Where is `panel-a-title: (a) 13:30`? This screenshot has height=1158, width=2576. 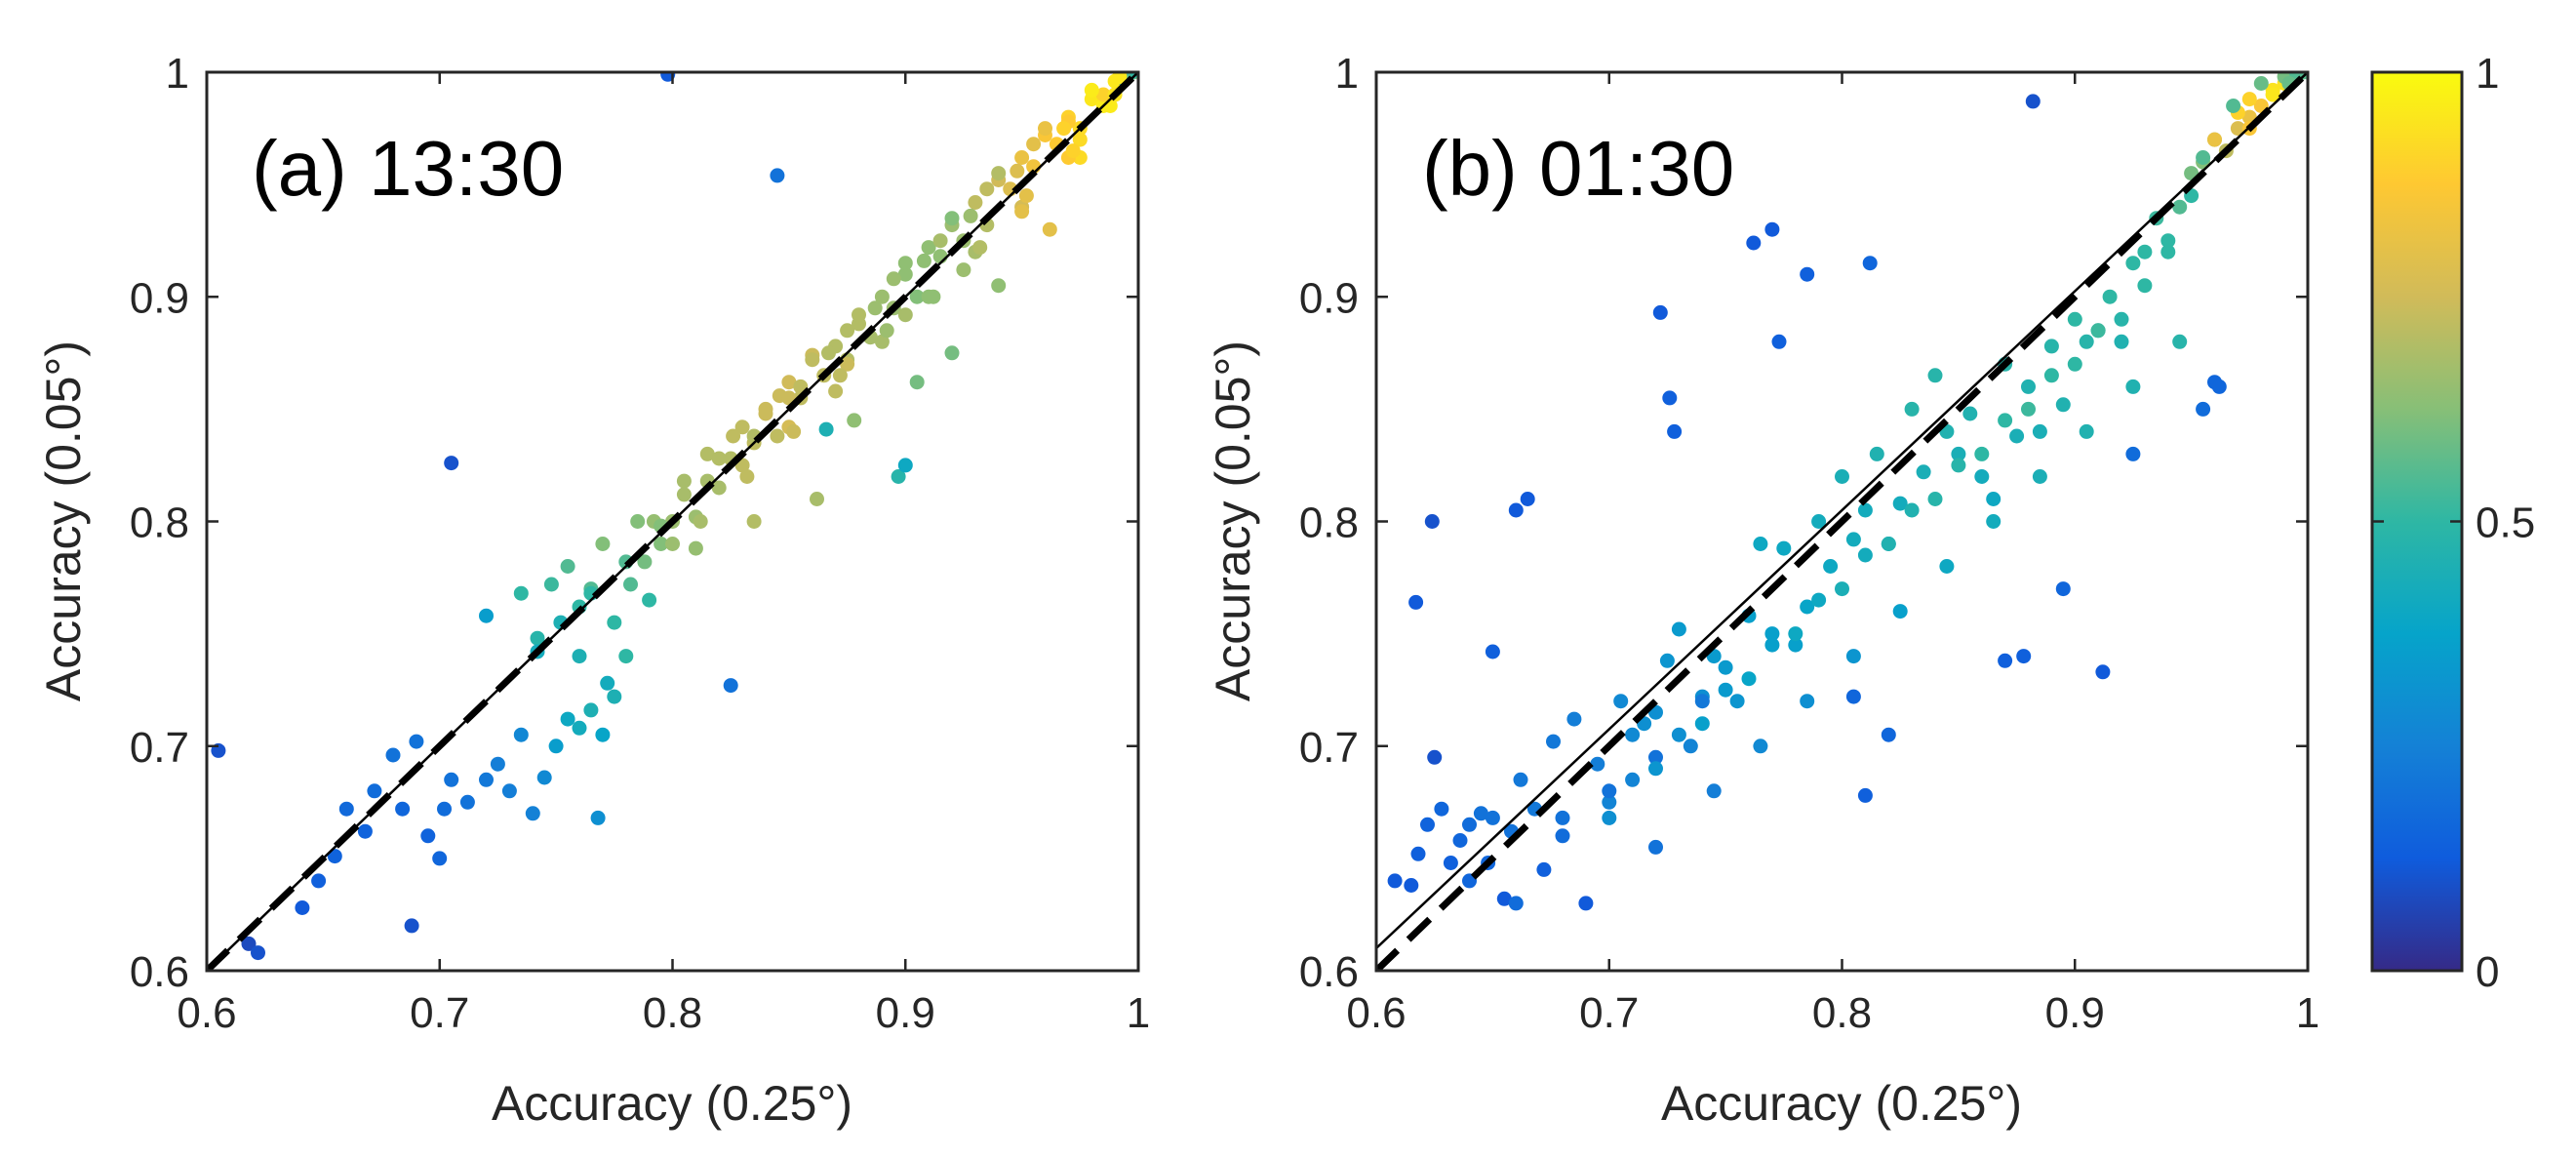
panel-a-title: (a) 13:30 is located at coordinates (408, 168).